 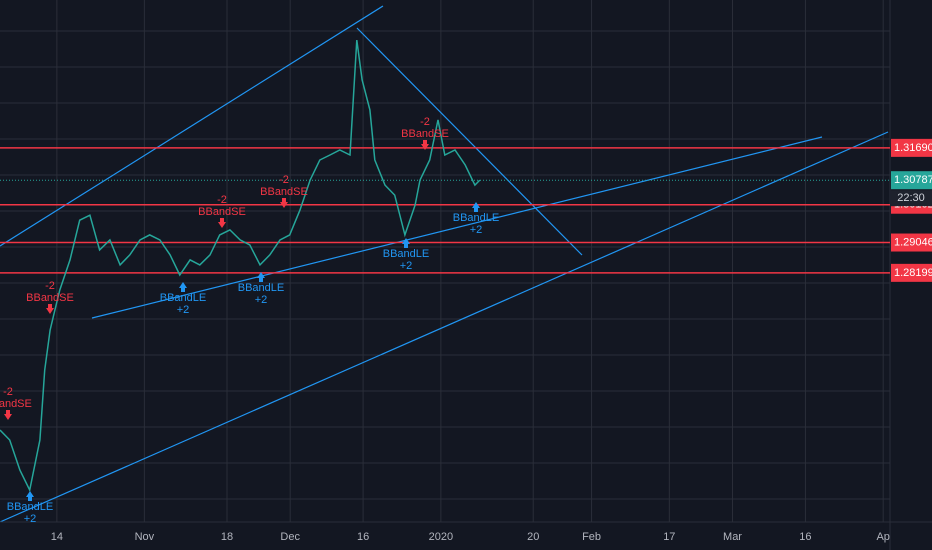 I want to click on x-tick-label: 14, so click(x=57, y=537).